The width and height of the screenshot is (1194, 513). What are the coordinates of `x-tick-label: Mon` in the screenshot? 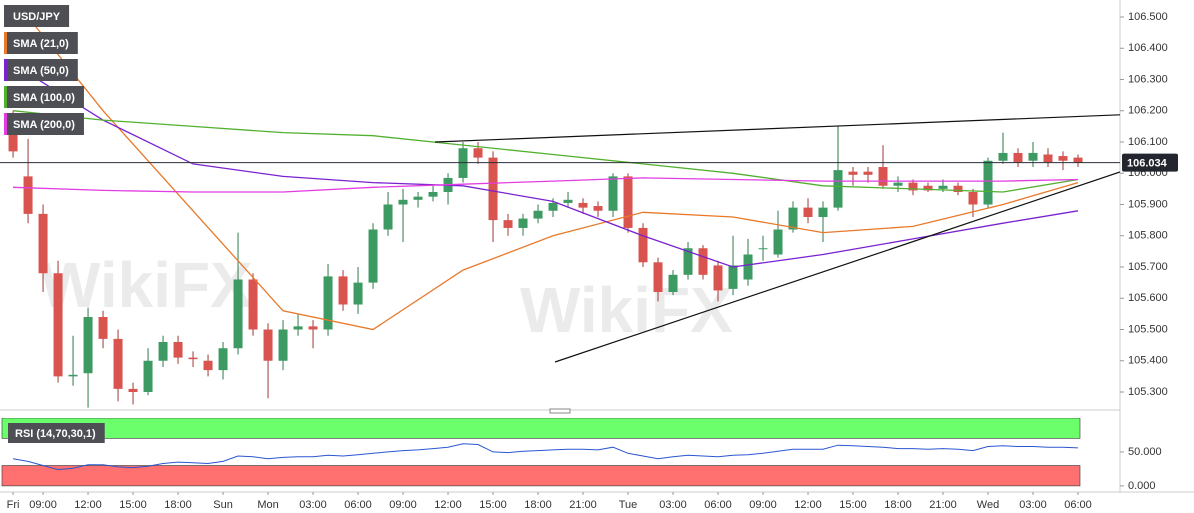 It's located at (267, 505).